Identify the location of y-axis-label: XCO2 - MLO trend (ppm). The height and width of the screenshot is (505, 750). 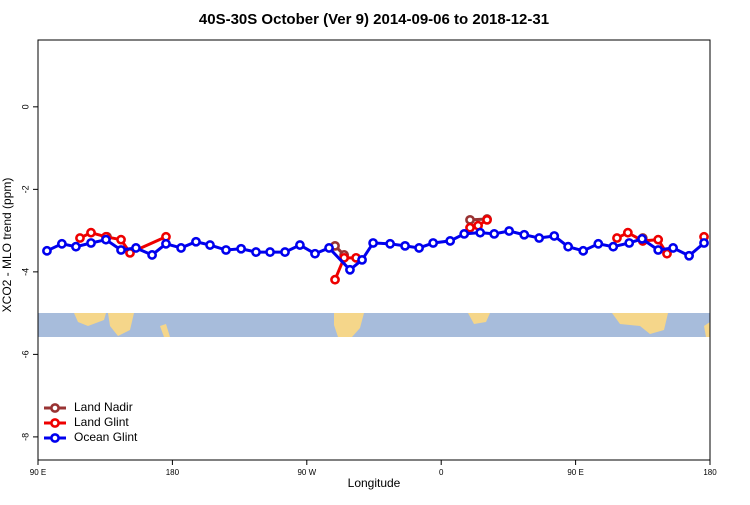
(7, 245).